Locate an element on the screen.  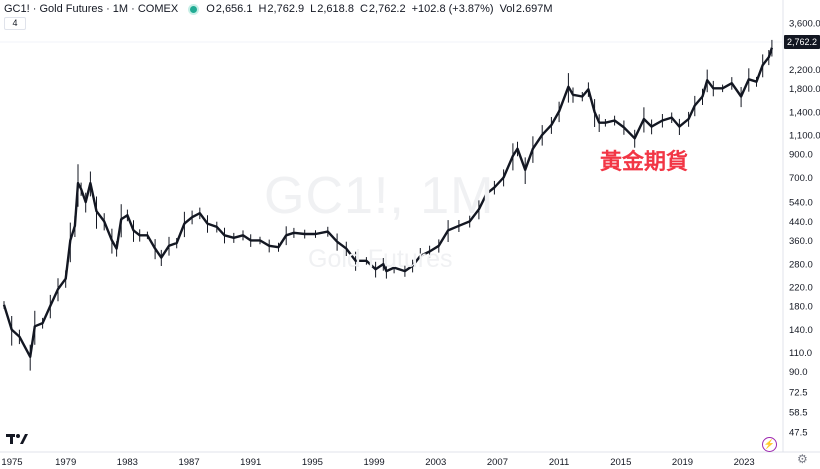
market-status-dot is located at coordinates (194, 9).